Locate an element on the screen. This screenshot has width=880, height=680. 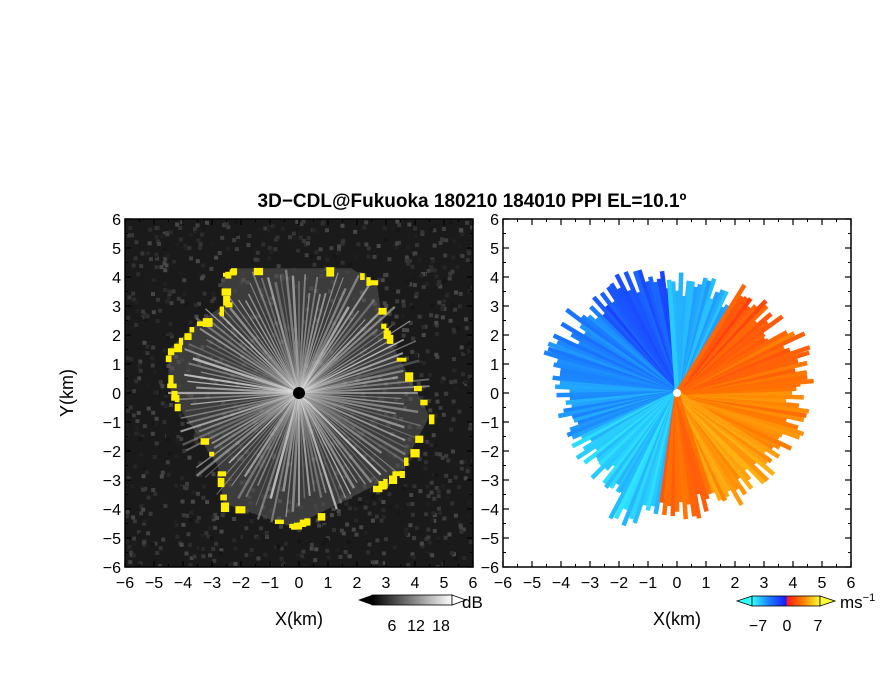
y-tick-label: −5 is located at coordinates (112, 539).